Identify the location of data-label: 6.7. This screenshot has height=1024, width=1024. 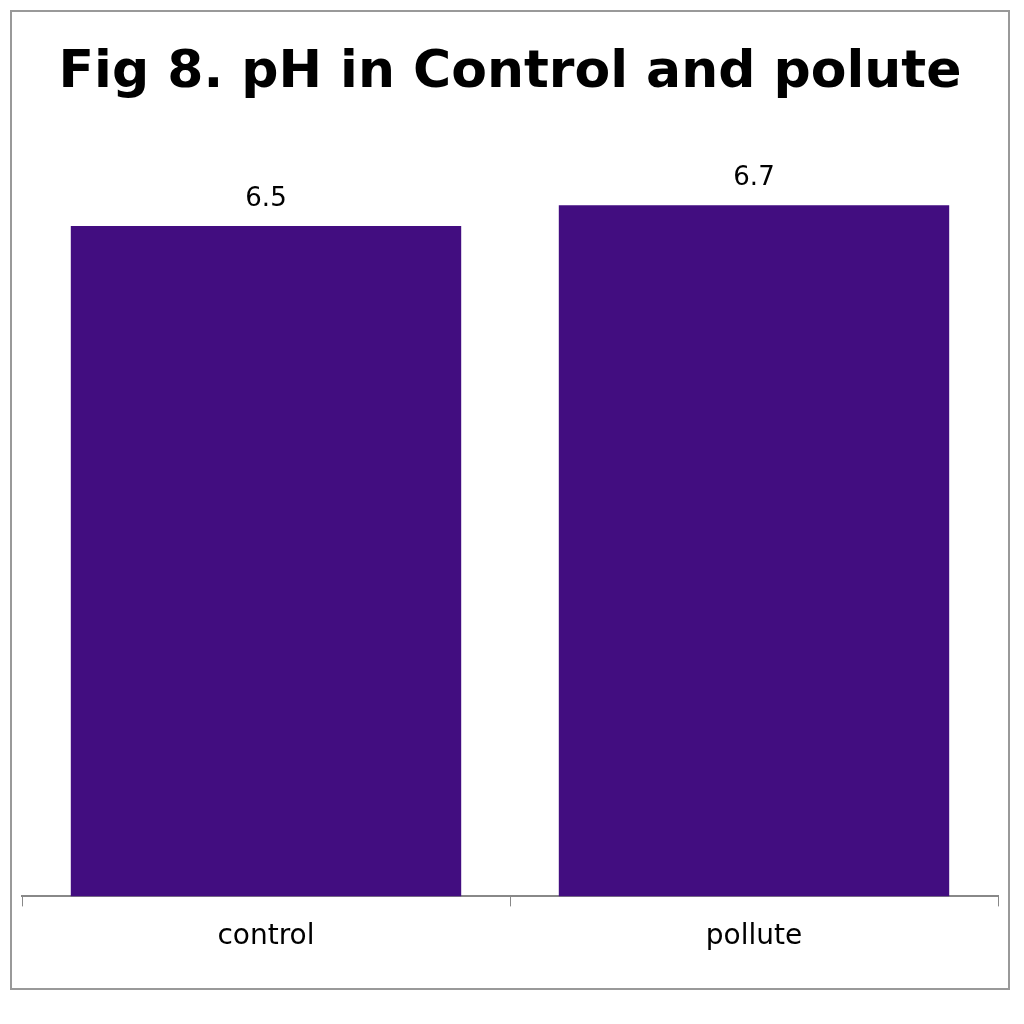
(754, 176).